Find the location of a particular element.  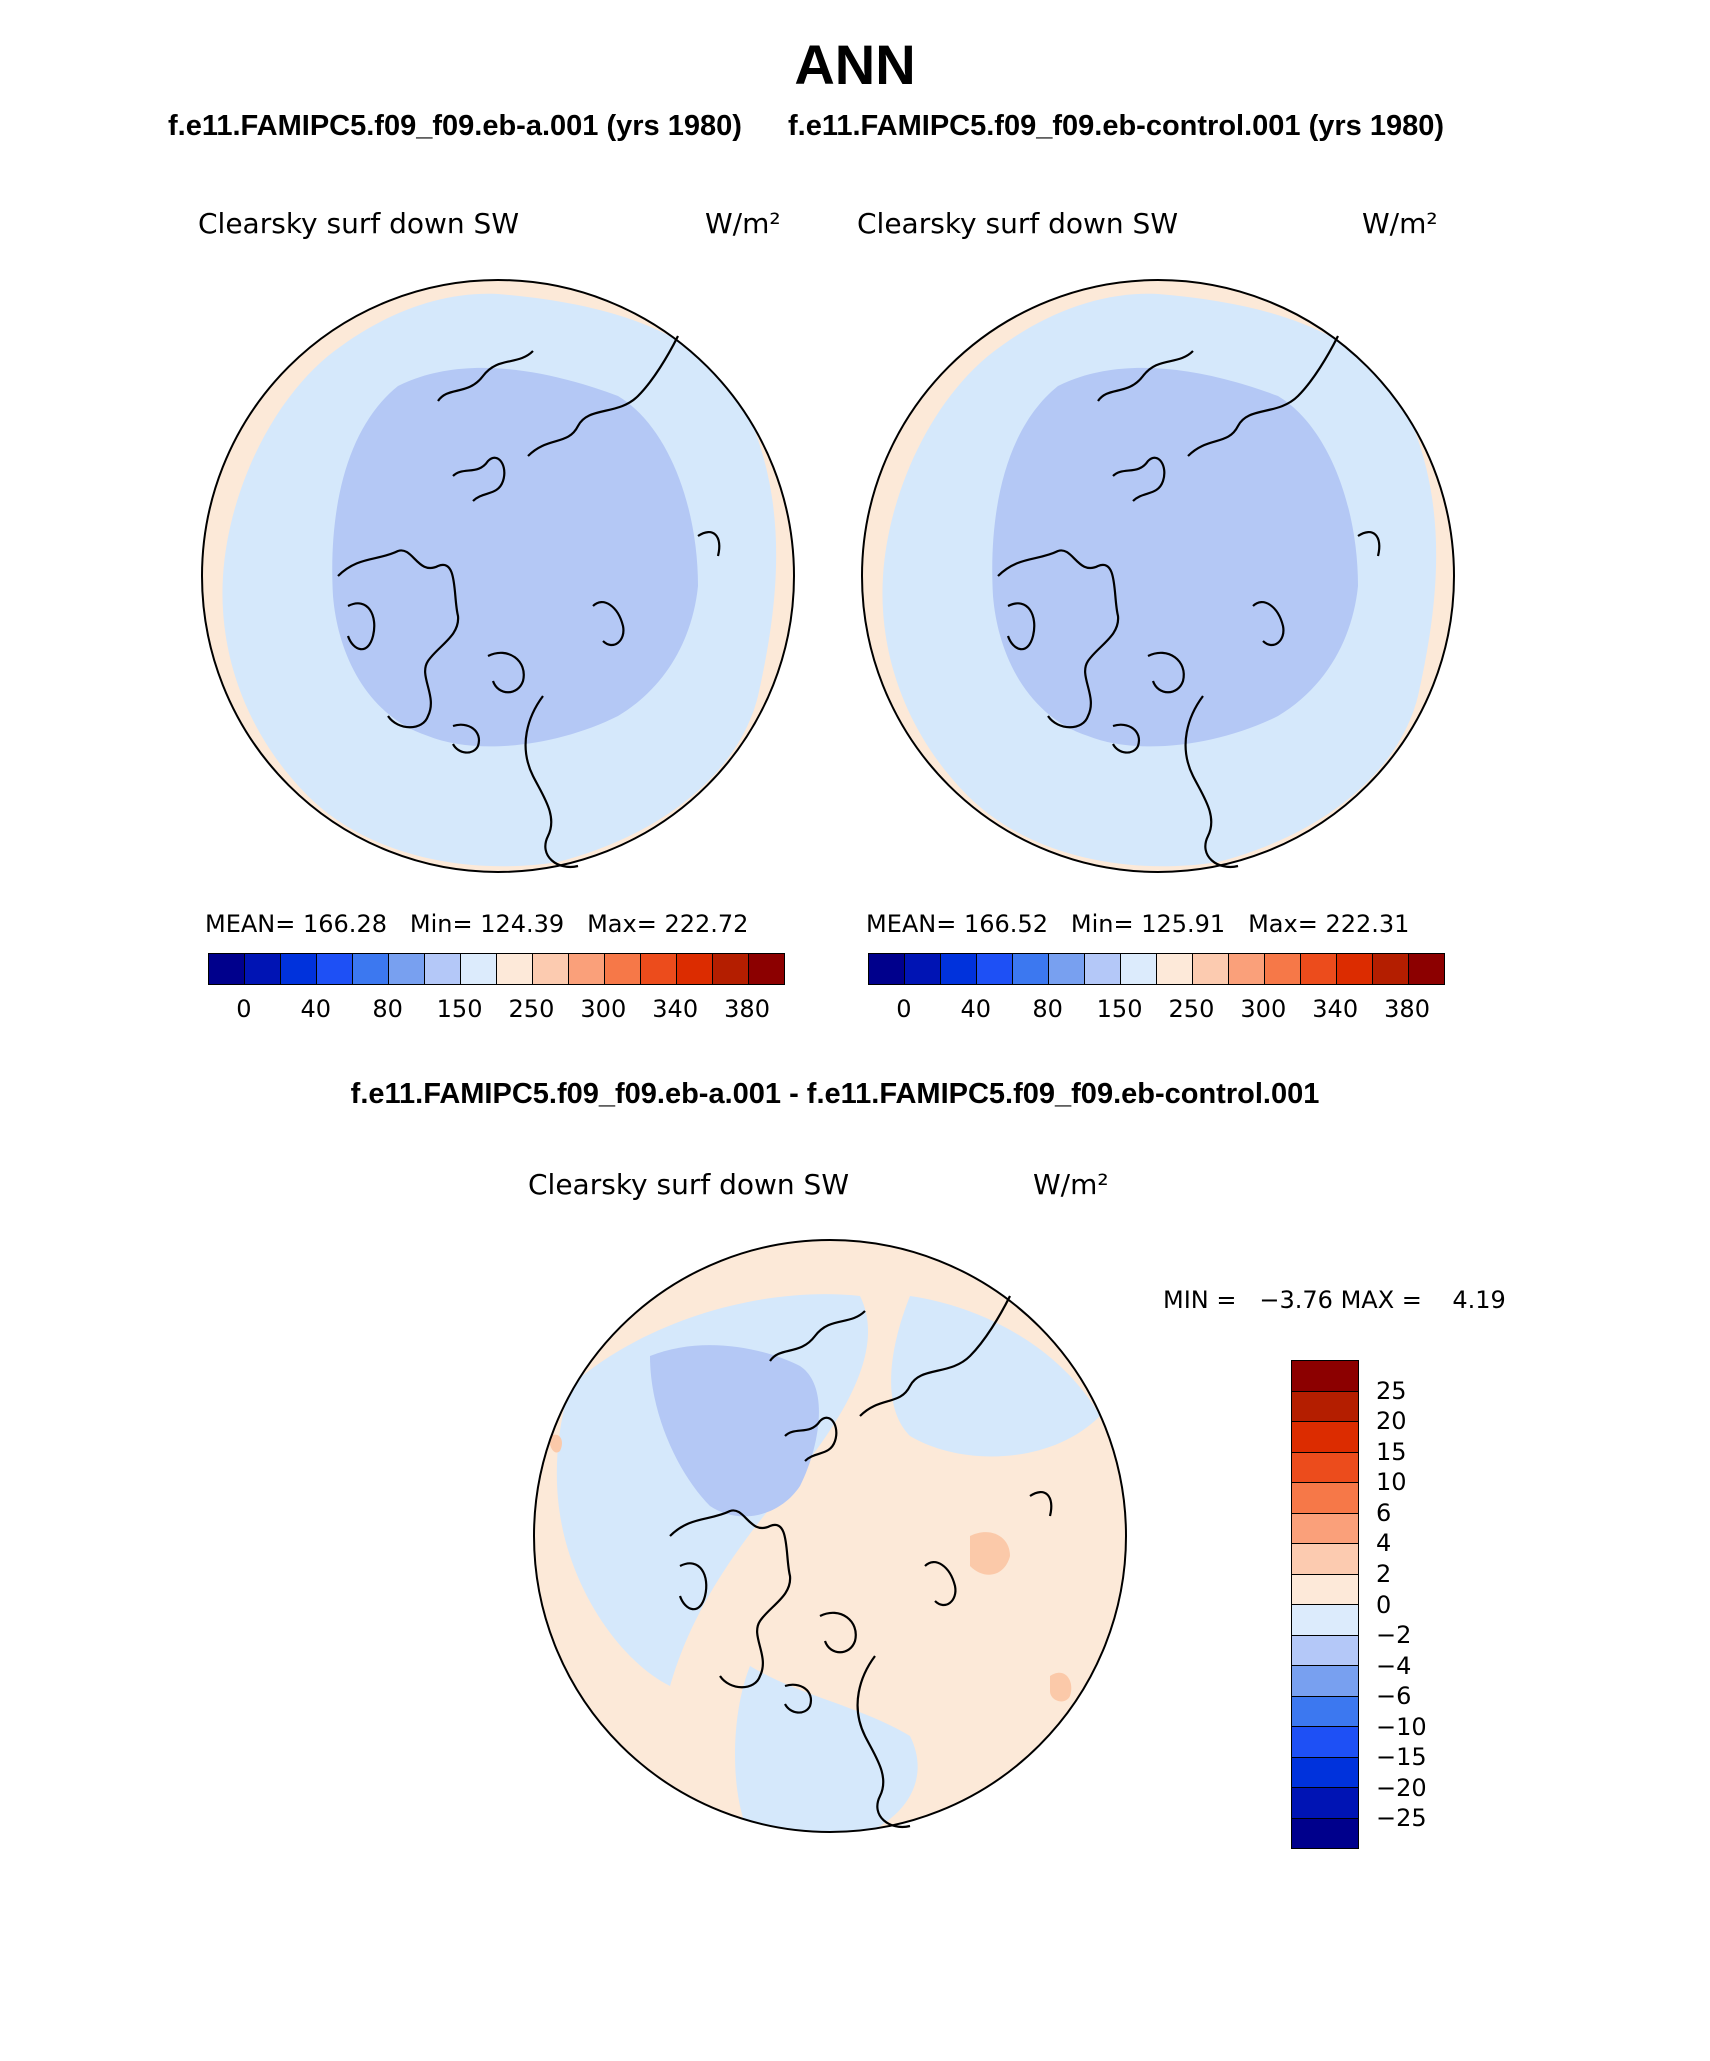

map-diff-outline is located at coordinates (830, 1536).